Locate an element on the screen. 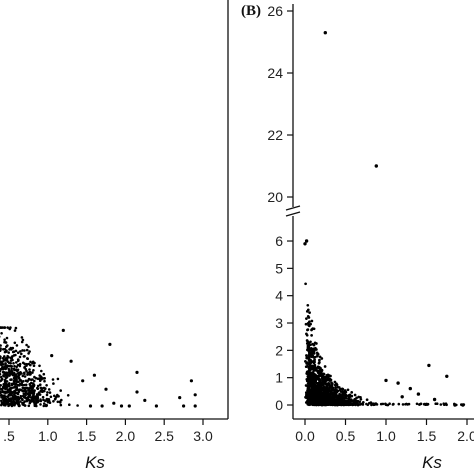 The image size is (474, 474). y-tick-label: 3 is located at coordinates (279, 323).